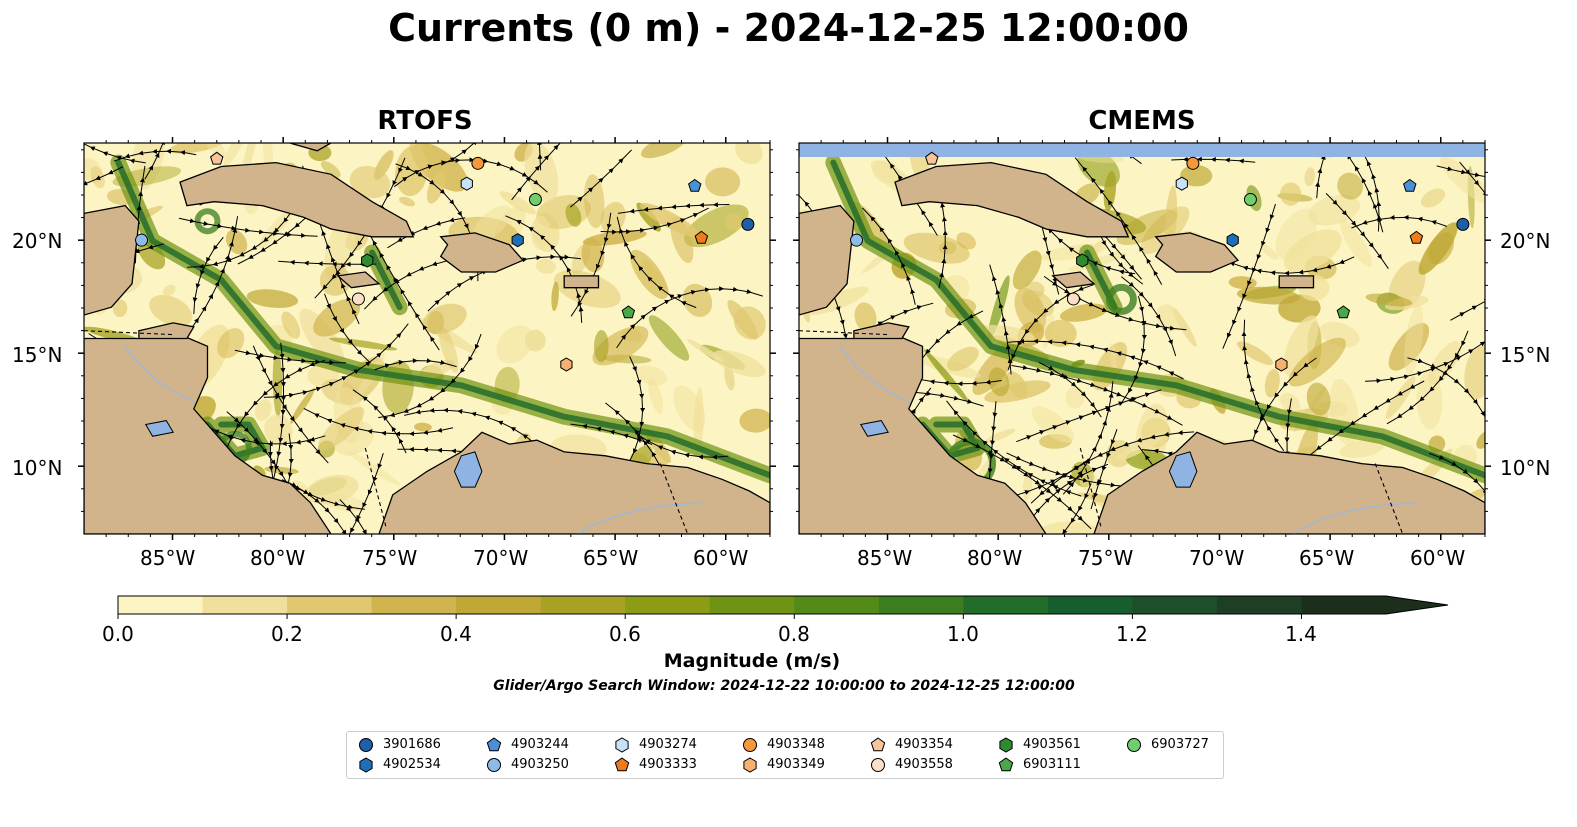  I want to click on colorbar, so click(783, 607).